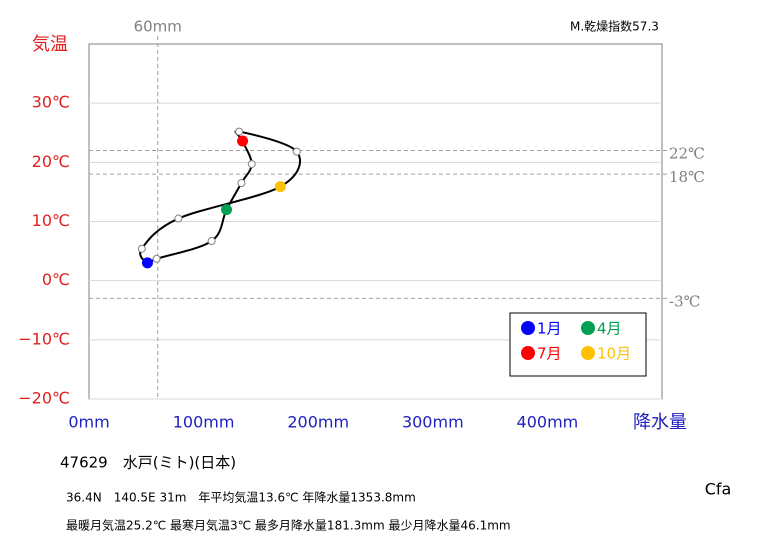 The width and height of the screenshot is (763, 549). I want to click on station: 47629 水戸(ミト)(日本), so click(148, 463).